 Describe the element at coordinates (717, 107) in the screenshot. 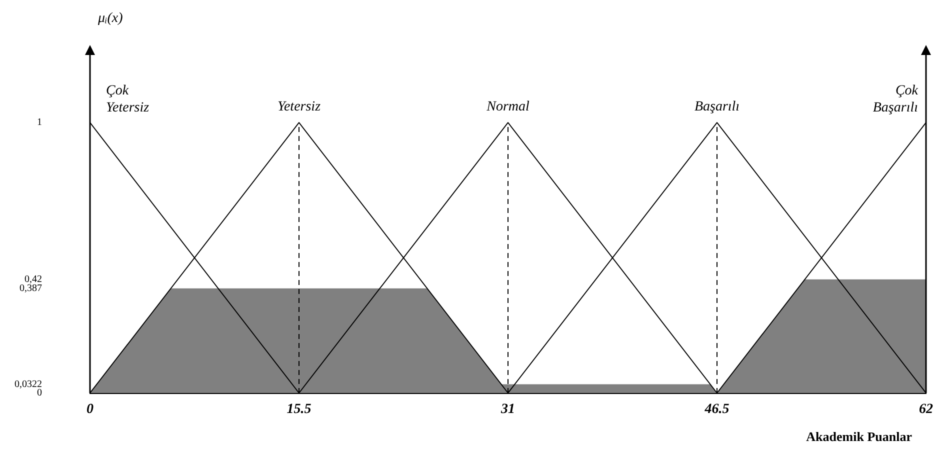

I see `series-label: Başarılı` at that location.